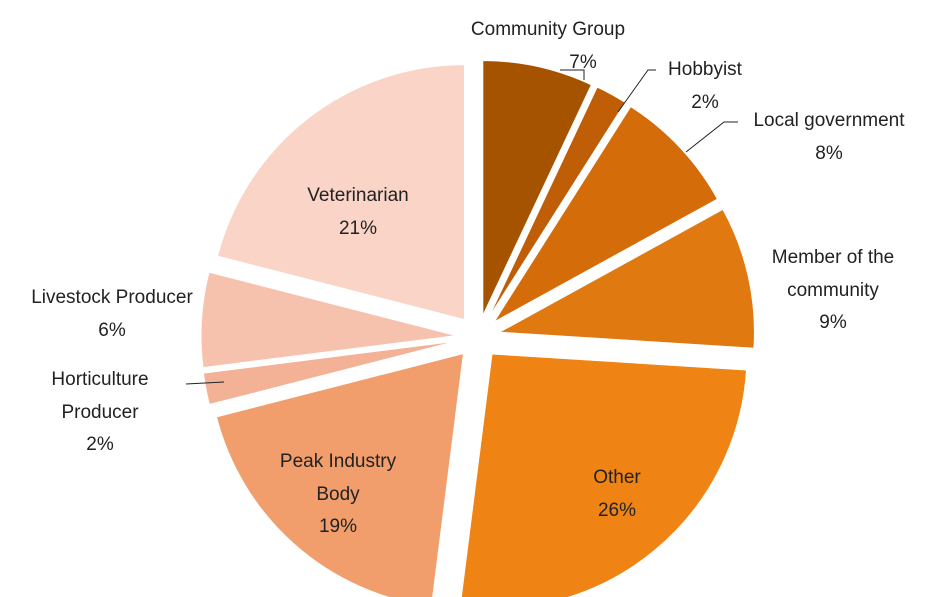  What do you see at coordinates (112, 314) in the screenshot?
I see `slice-label: Livestock Producer 6%` at bounding box center [112, 314].